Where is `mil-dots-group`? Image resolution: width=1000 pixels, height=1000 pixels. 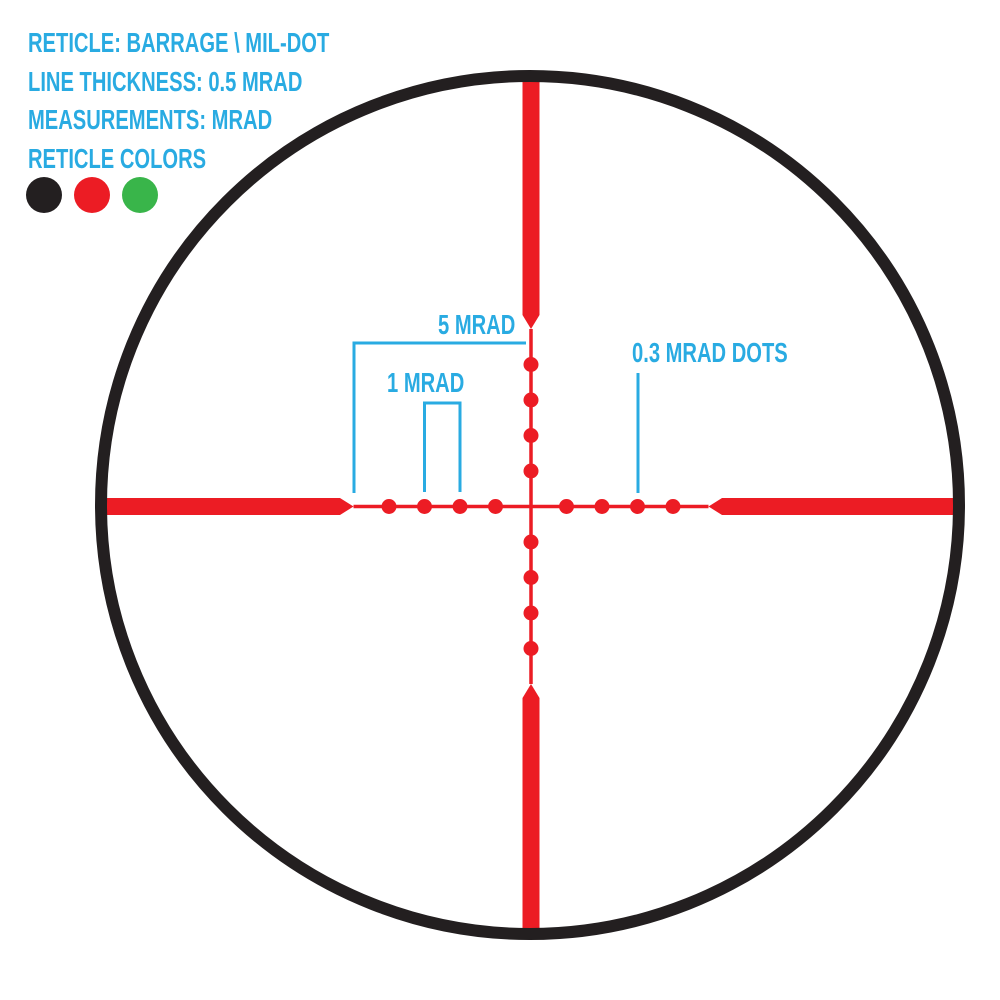 mil-dots-group is located at coordinates (531, 506).